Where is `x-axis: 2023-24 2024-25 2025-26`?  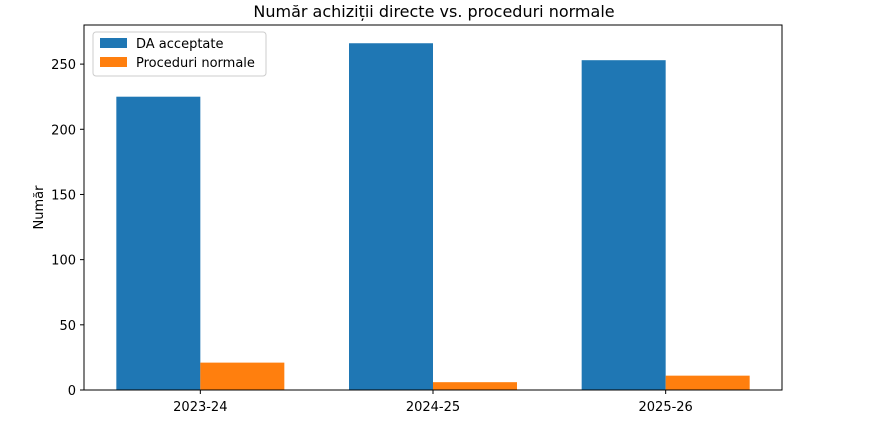 x-axis: 2023-24 2024-25 2025-26 is located at coordinates (433, 402).